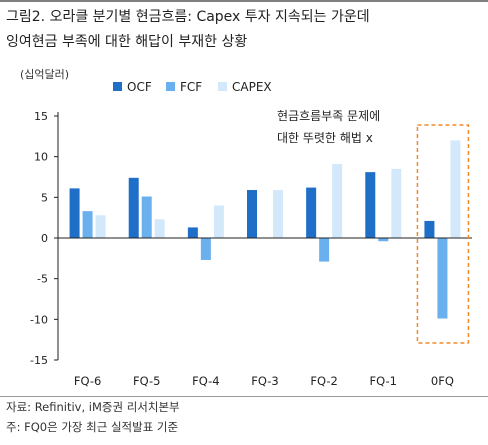 This screenshot has width=488, height=445. I want to click on y-tick-label: 15, so click(41, 116).